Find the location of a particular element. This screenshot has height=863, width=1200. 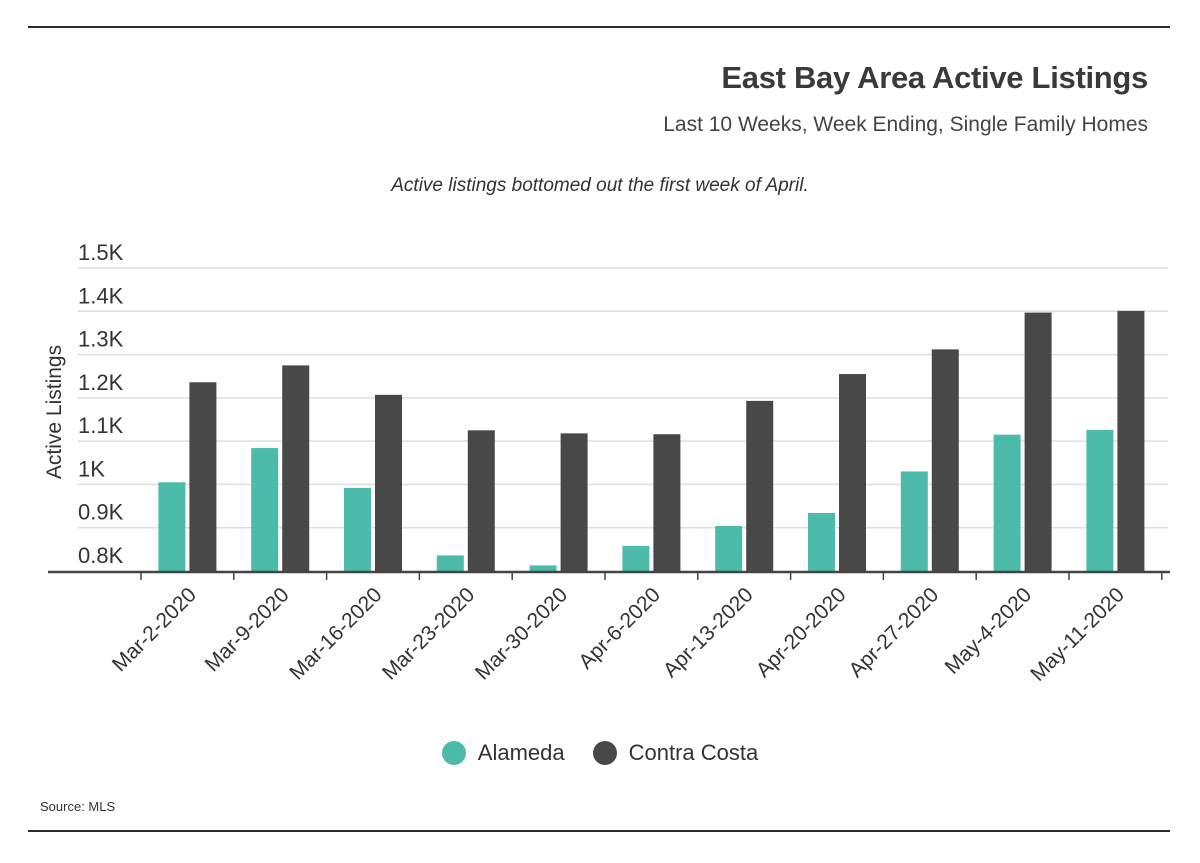

legend-item-contra-costa: Contra Costa is located at coordinates (675, 753).